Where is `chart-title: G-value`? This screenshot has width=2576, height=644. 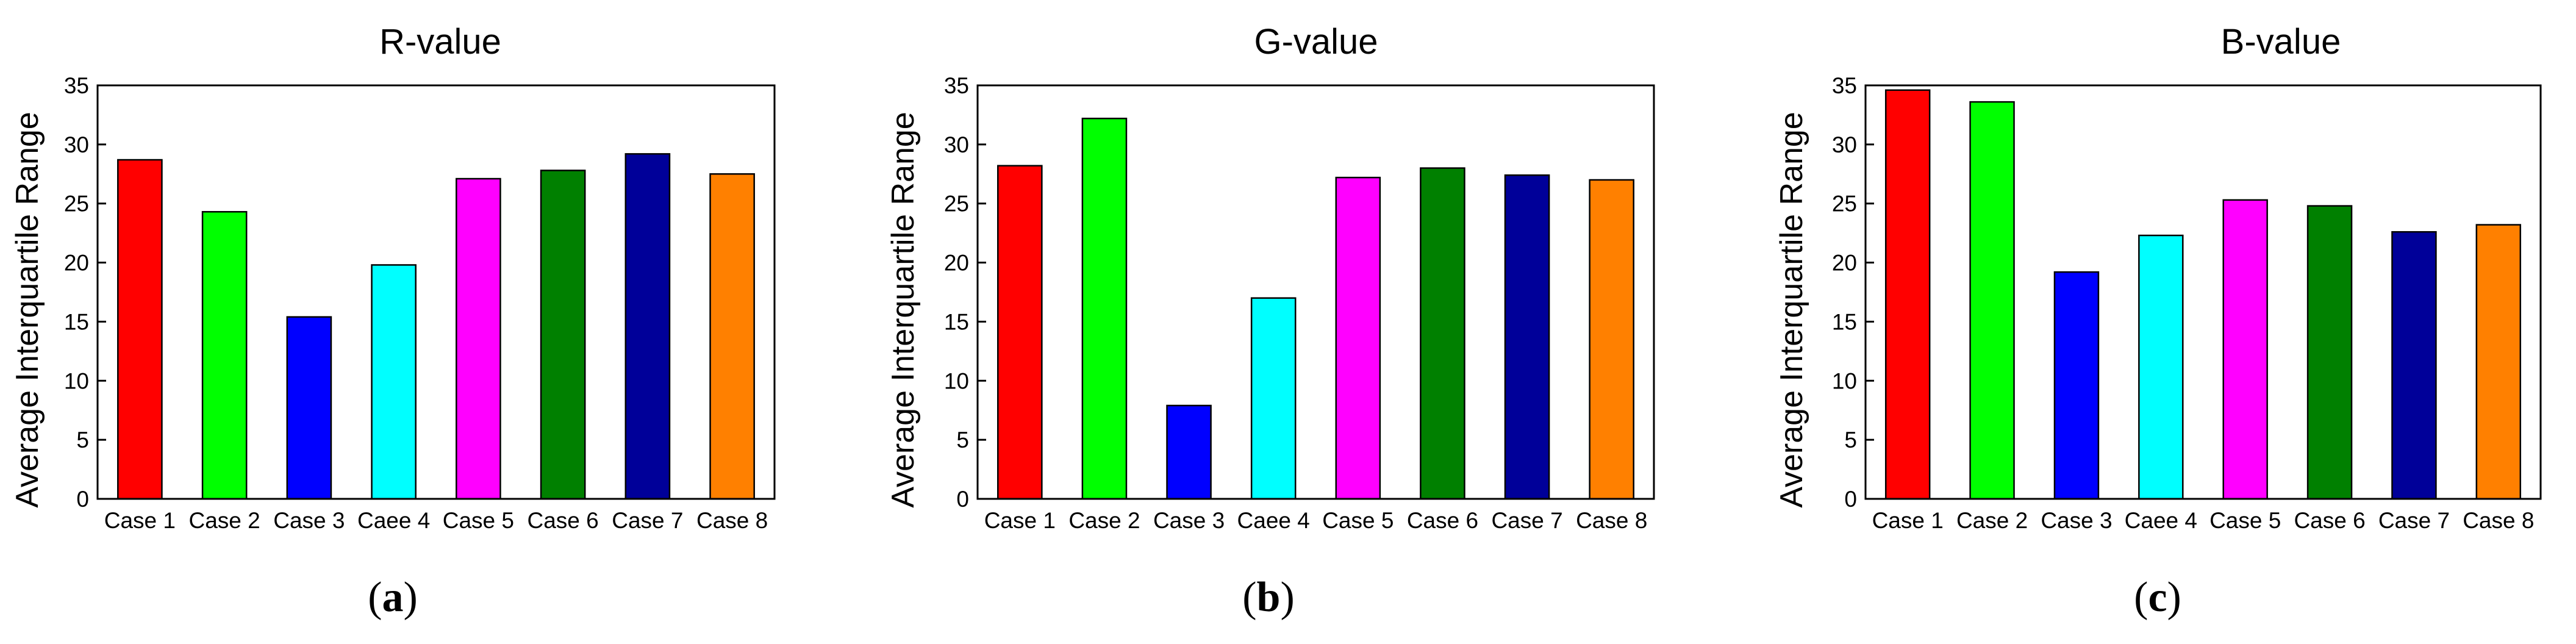 chart-title: G-value is located at coordinates (1316, 42).